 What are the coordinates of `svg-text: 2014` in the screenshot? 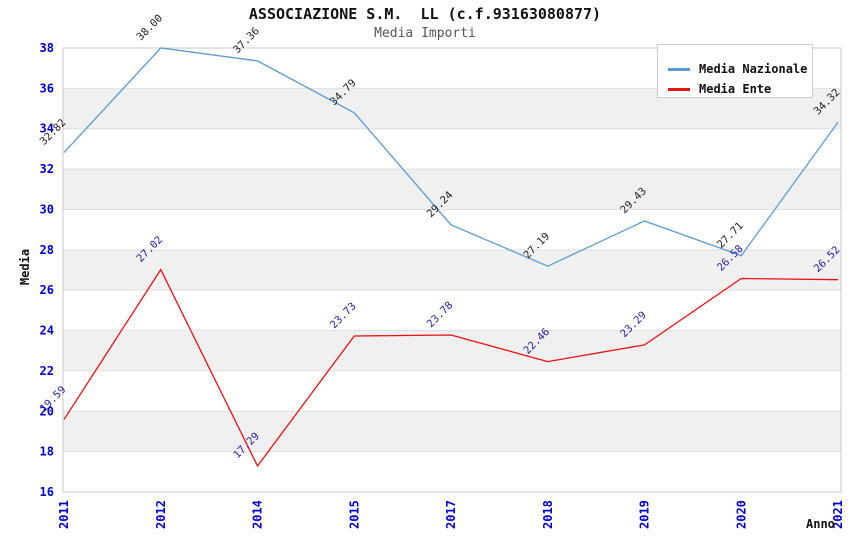 It's located at (258, 514).